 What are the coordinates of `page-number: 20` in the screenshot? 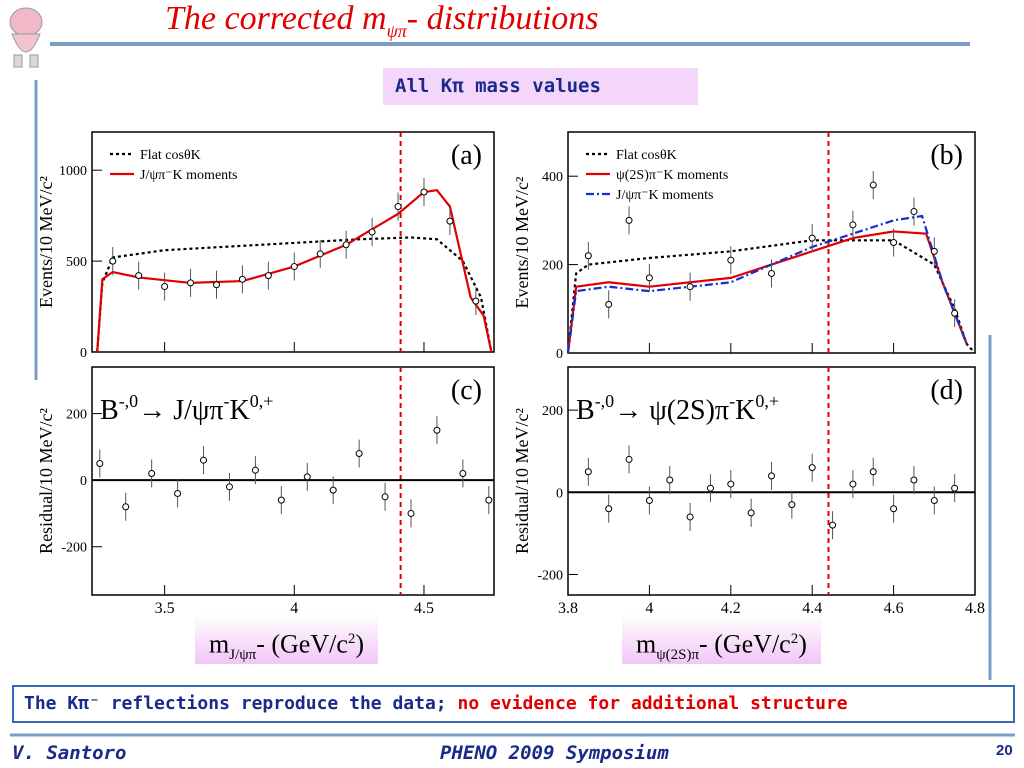 It's located at (1004, 750).